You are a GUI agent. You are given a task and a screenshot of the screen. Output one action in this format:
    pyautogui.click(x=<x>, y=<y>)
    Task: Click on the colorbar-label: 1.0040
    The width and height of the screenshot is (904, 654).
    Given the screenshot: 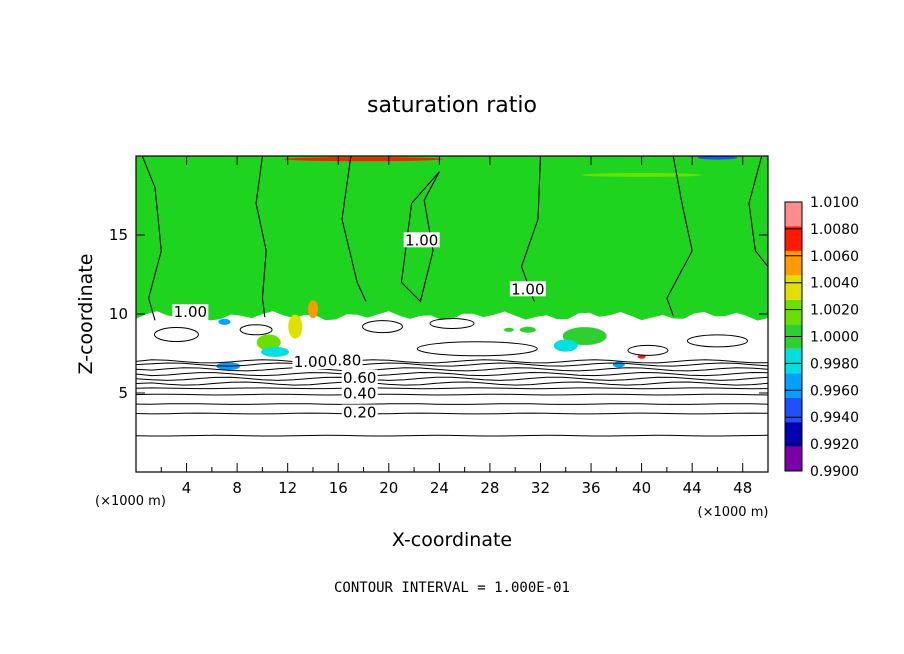 What is the action you would take?
    pyautogui.click(x=834, y=284)
    